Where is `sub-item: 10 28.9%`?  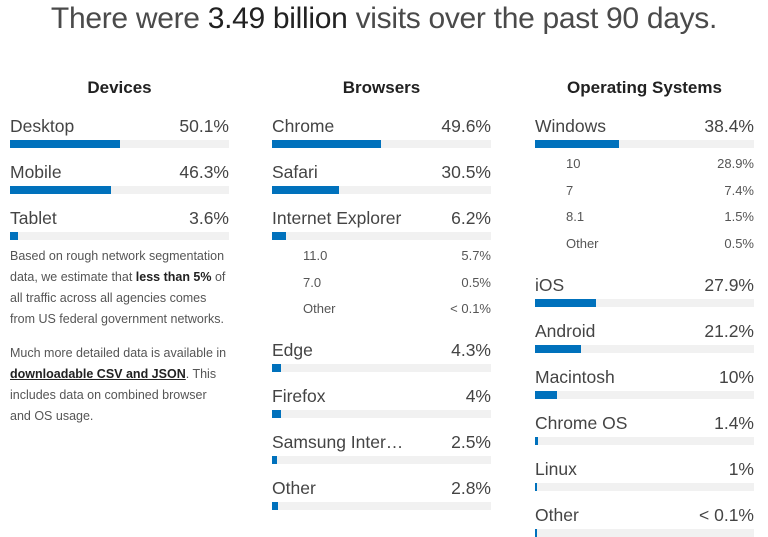
sub-item: 10 28.9% is located at coordinates (660, 163).